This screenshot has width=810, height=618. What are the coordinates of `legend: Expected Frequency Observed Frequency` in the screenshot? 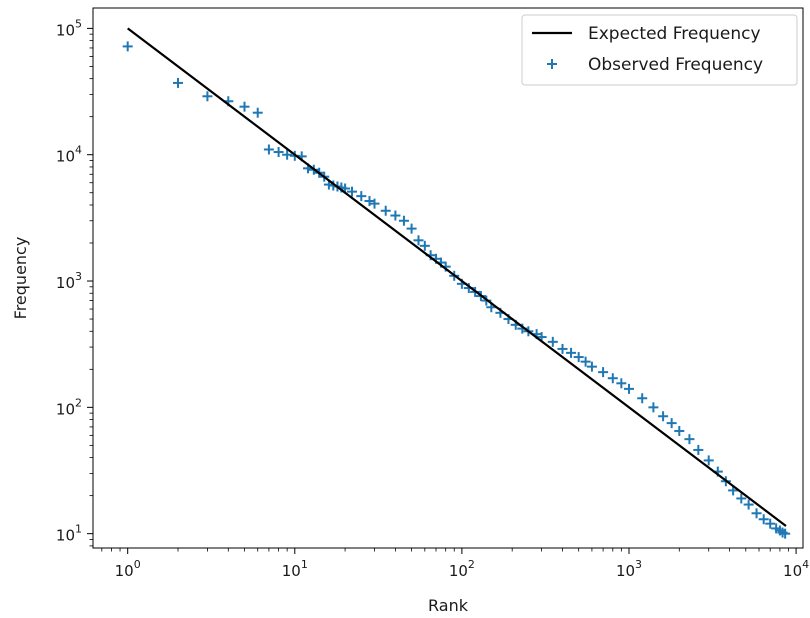 It's located at (659, 50).